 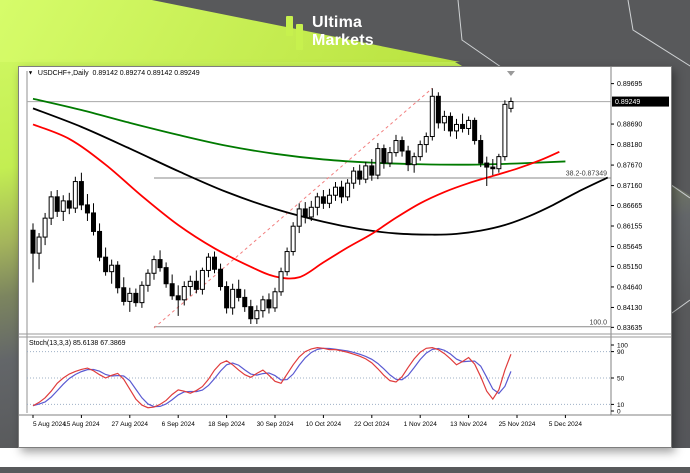 What do you see at coordinates (629, 145) in the screenshot?
I see `svg-text: 0.88180` at bounding box center [629, 145].